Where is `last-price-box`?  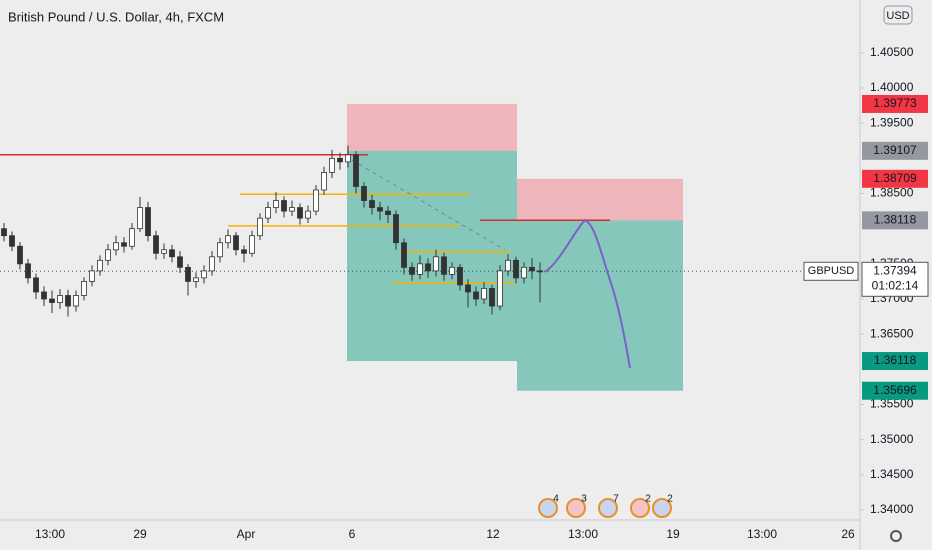 last-price-box is located at coordinates (895, 279).